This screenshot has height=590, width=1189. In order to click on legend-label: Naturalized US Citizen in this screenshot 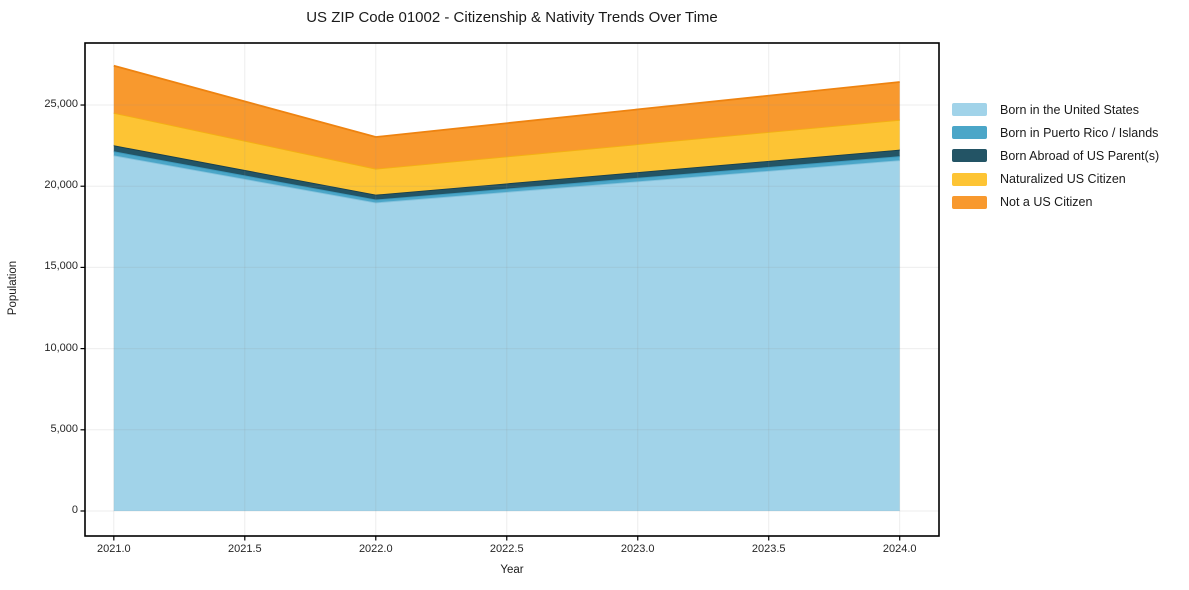, I will do `click(1063, 179)`.